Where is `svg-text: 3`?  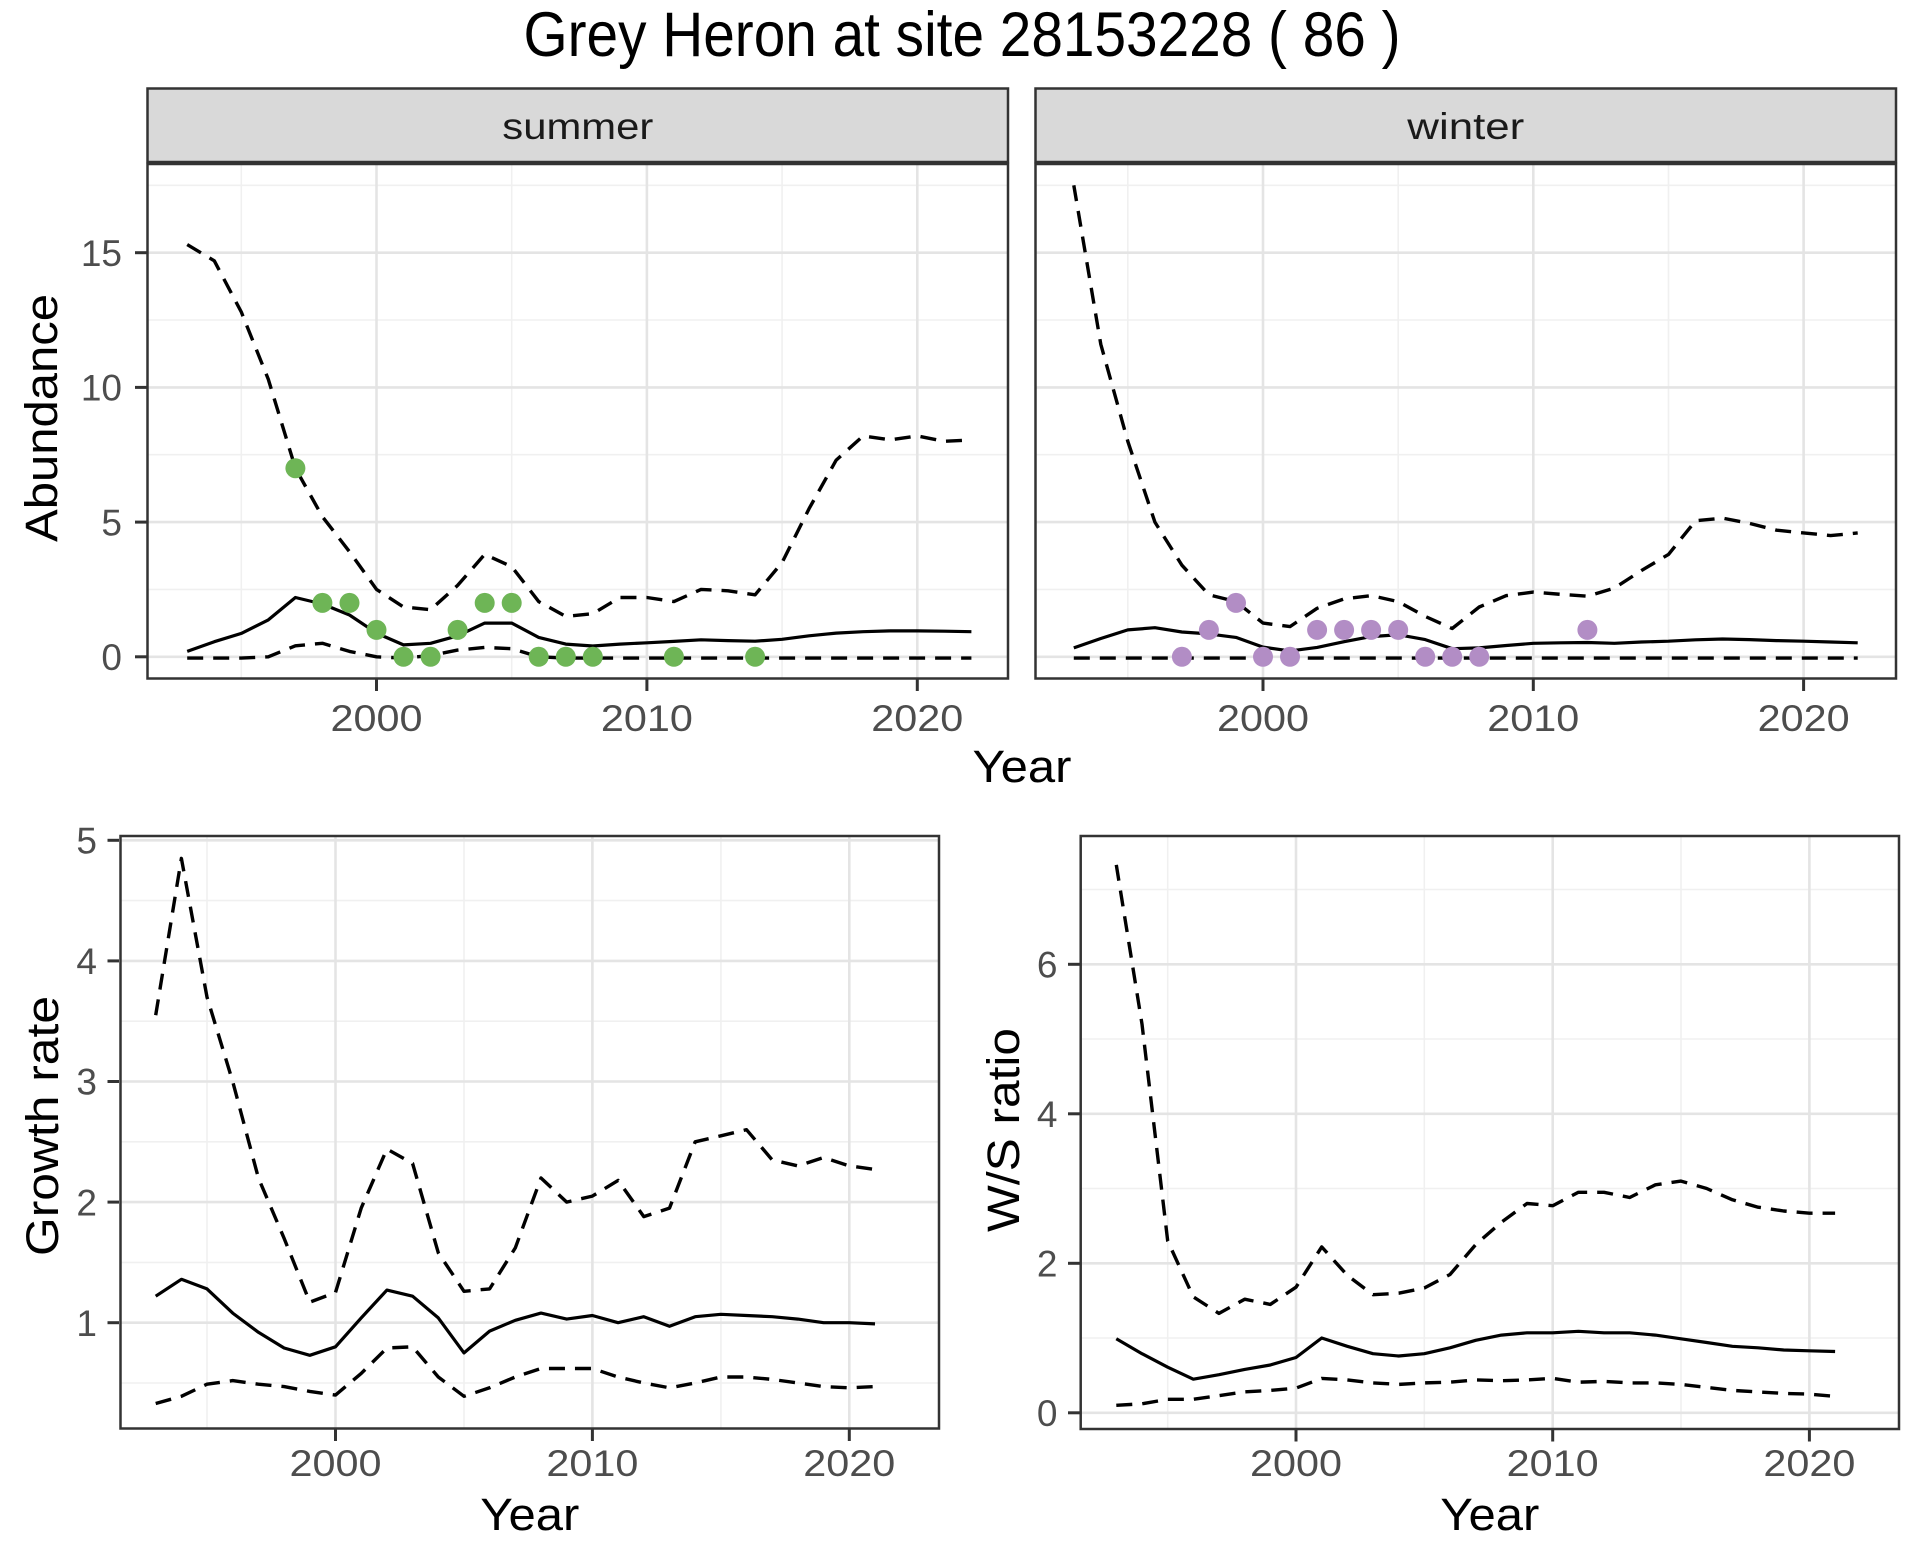 svg-text: 3 is located at coordinates (86, 1082).